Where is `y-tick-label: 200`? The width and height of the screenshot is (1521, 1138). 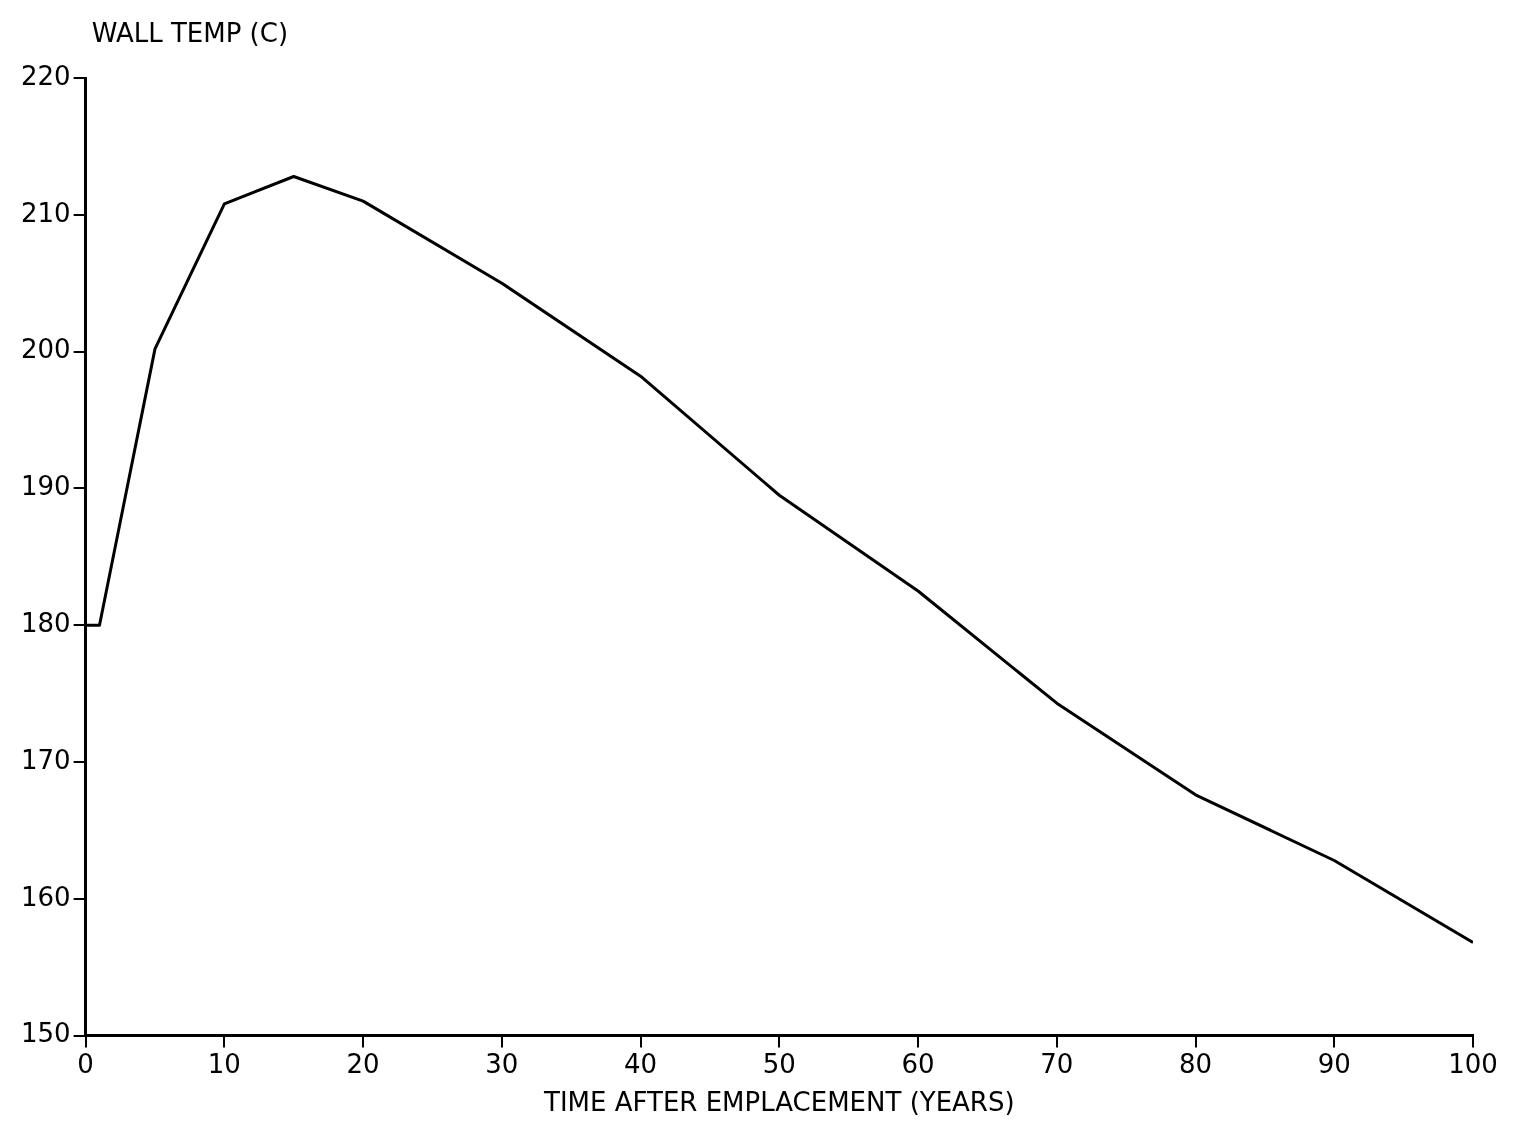 y-tick-label: 200 is located at coordinates (45, 349).